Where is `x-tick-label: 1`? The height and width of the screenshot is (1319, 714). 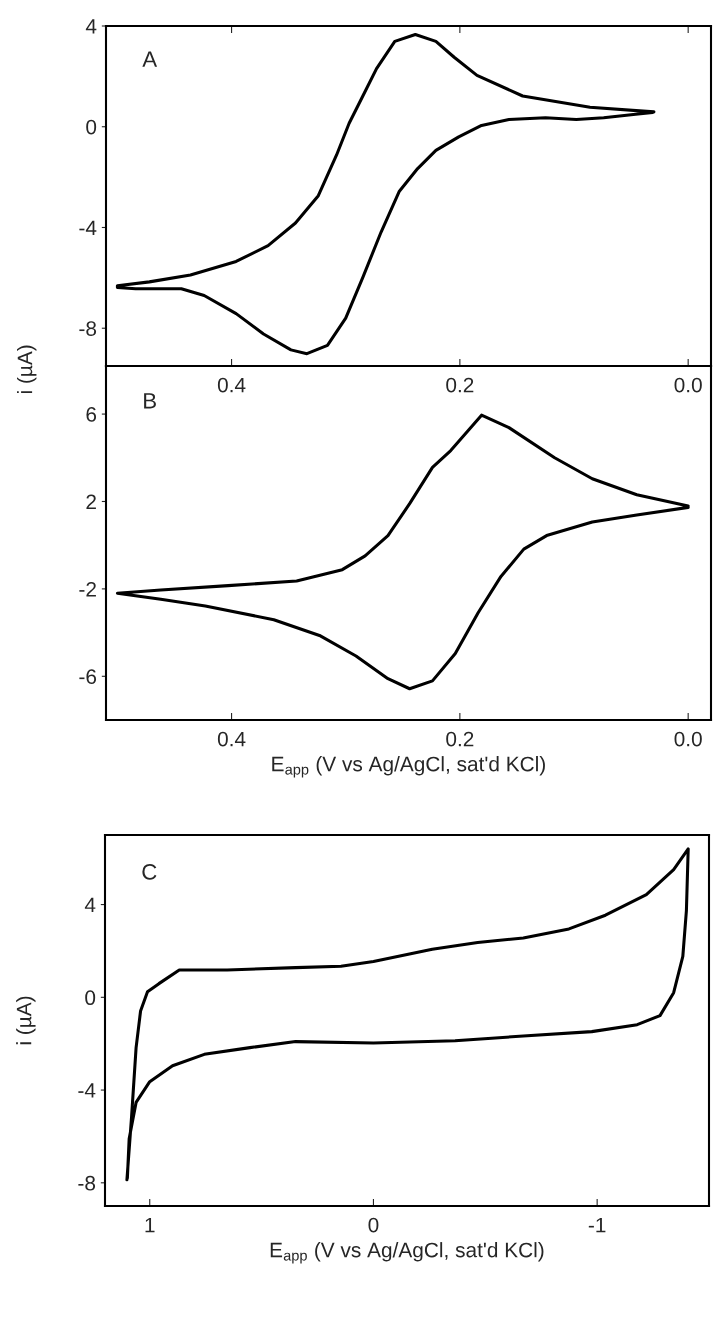
x-tick-label: 1 is located at coordinates (150, 1225).